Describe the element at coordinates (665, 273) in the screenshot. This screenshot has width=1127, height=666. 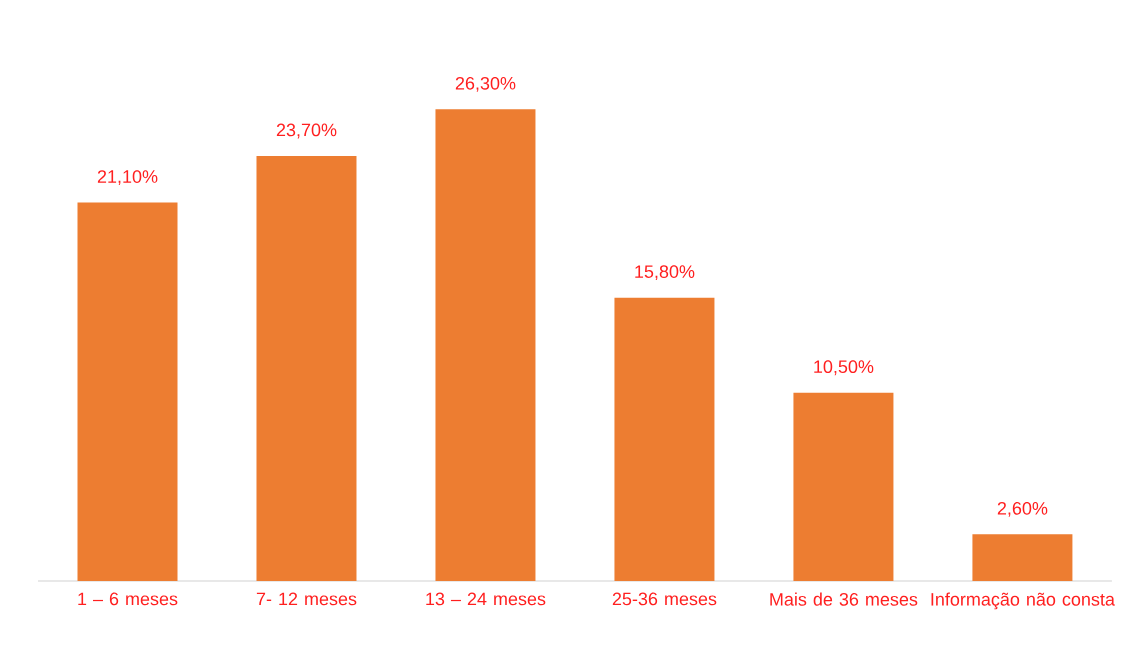
I see `data-label: 15,80%` at that location.